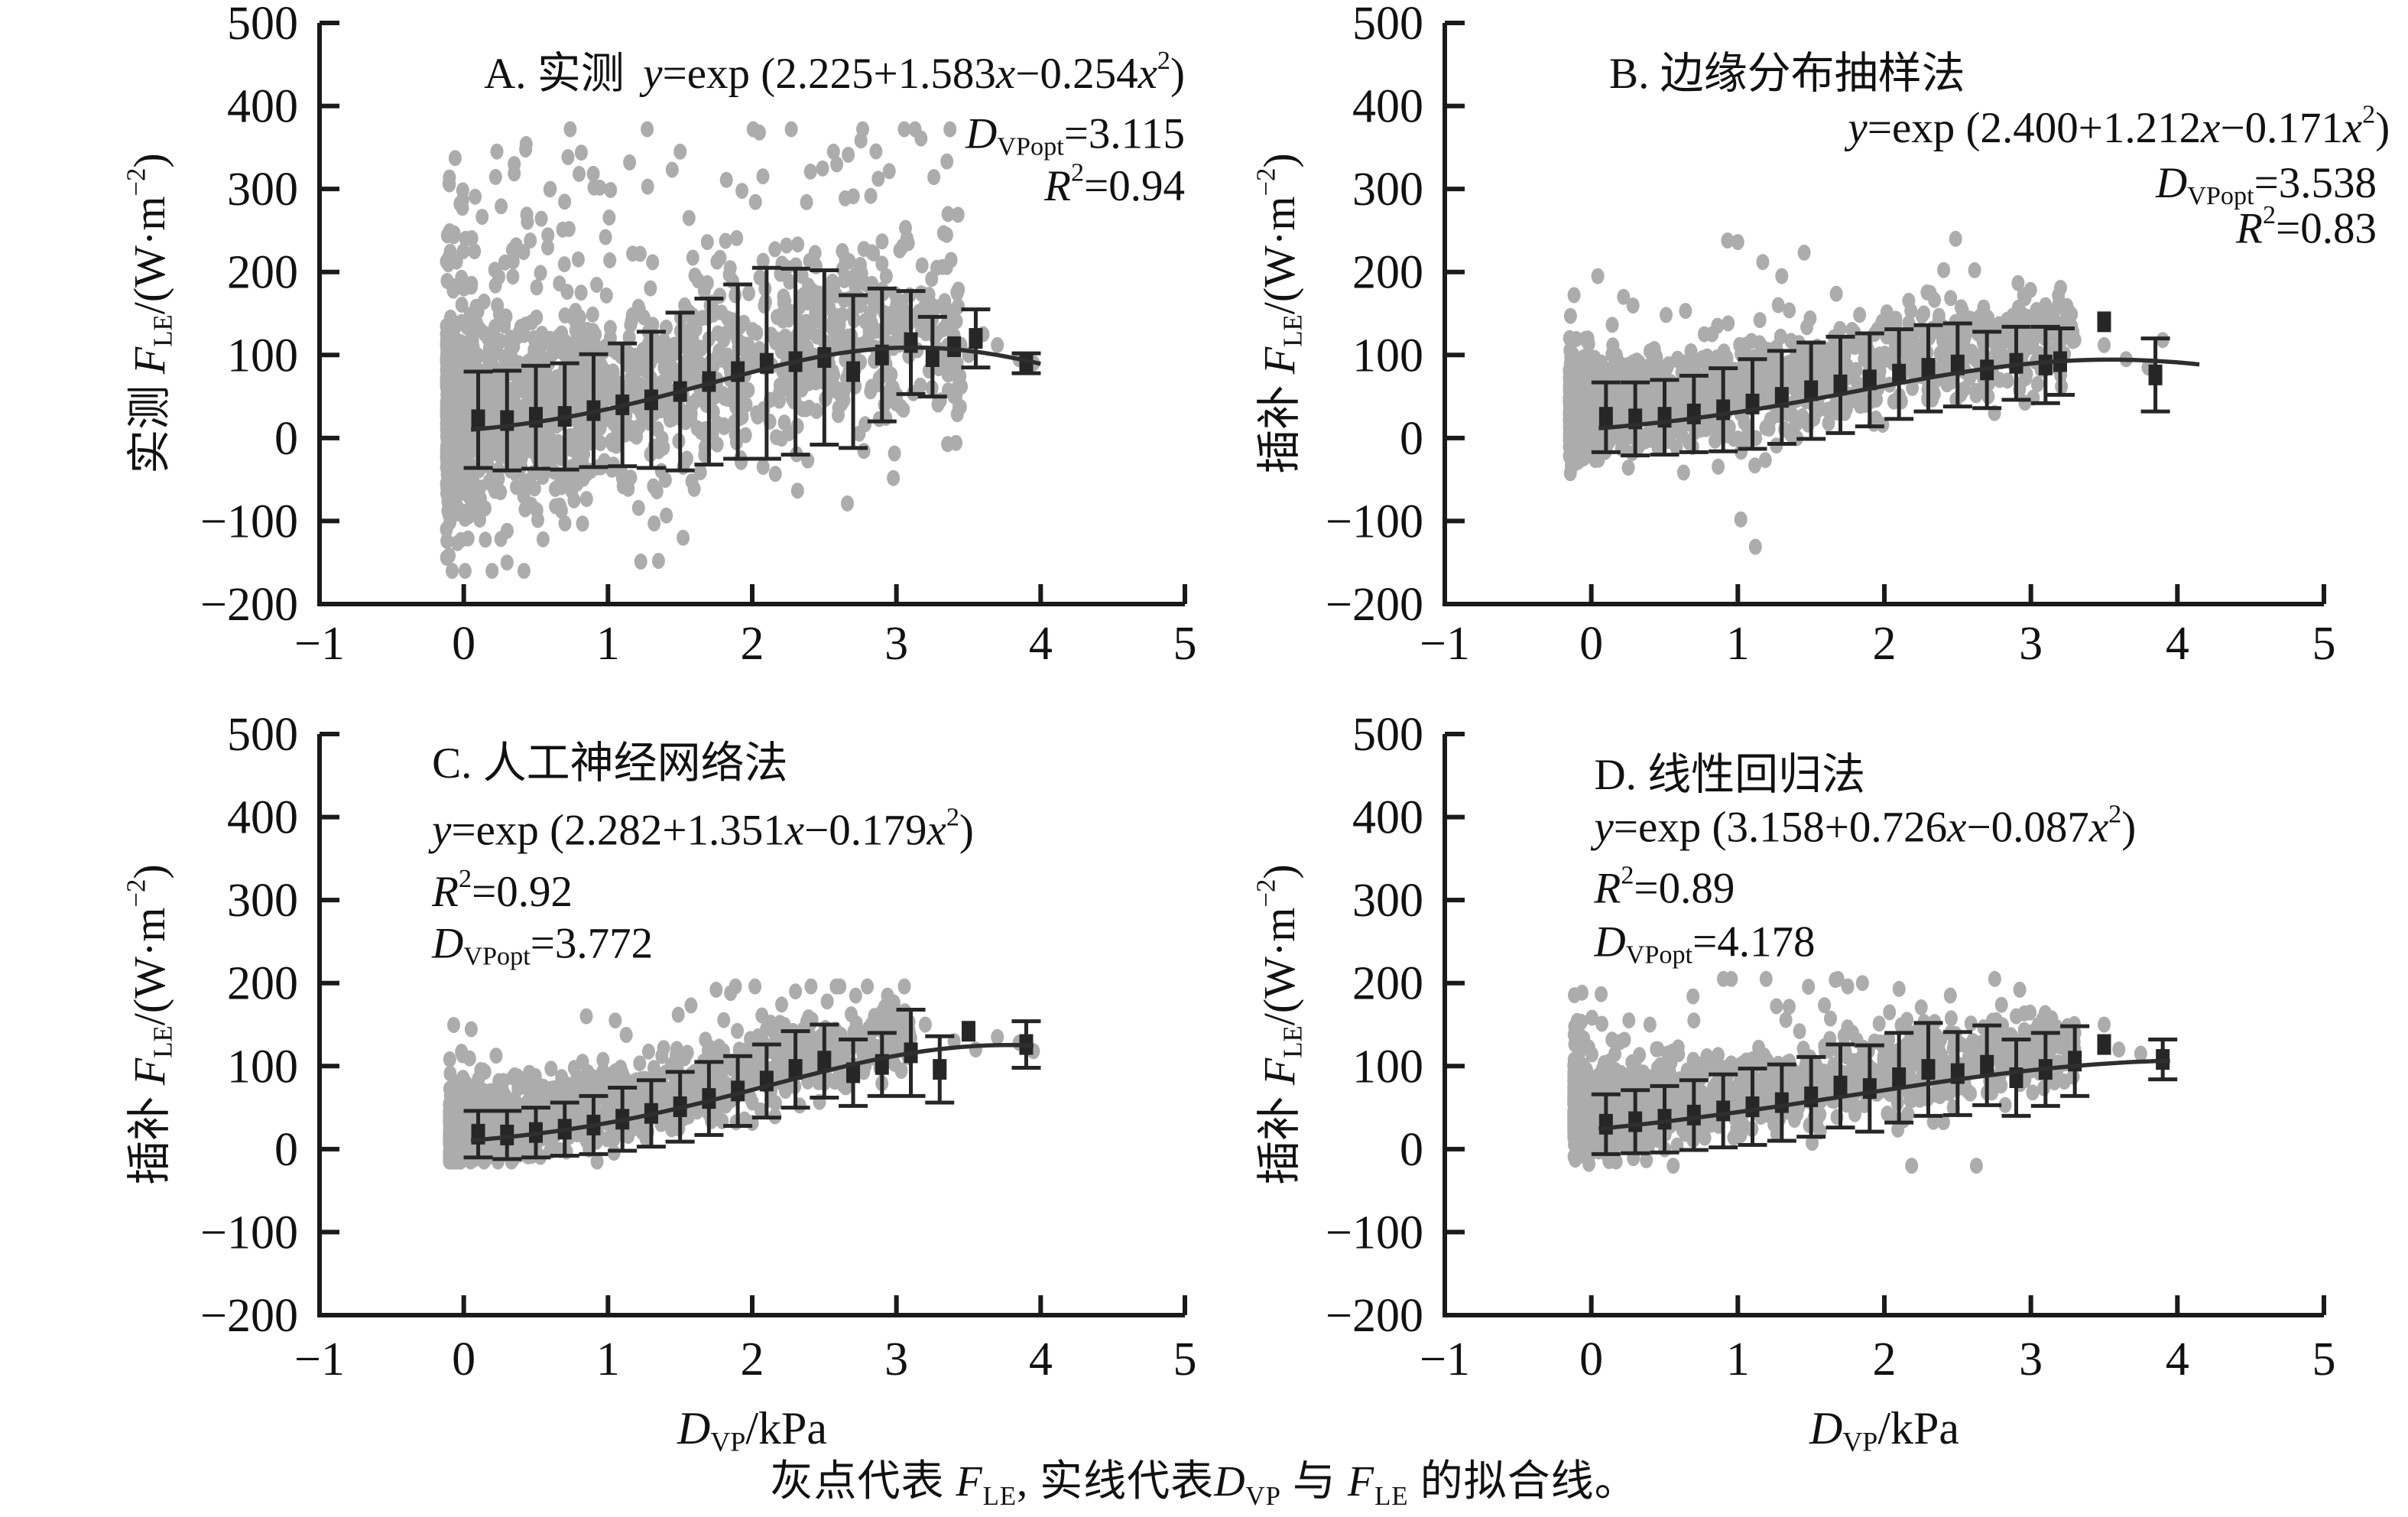  I want to click on r2-value: R2=0.94, so click(1114, 184).